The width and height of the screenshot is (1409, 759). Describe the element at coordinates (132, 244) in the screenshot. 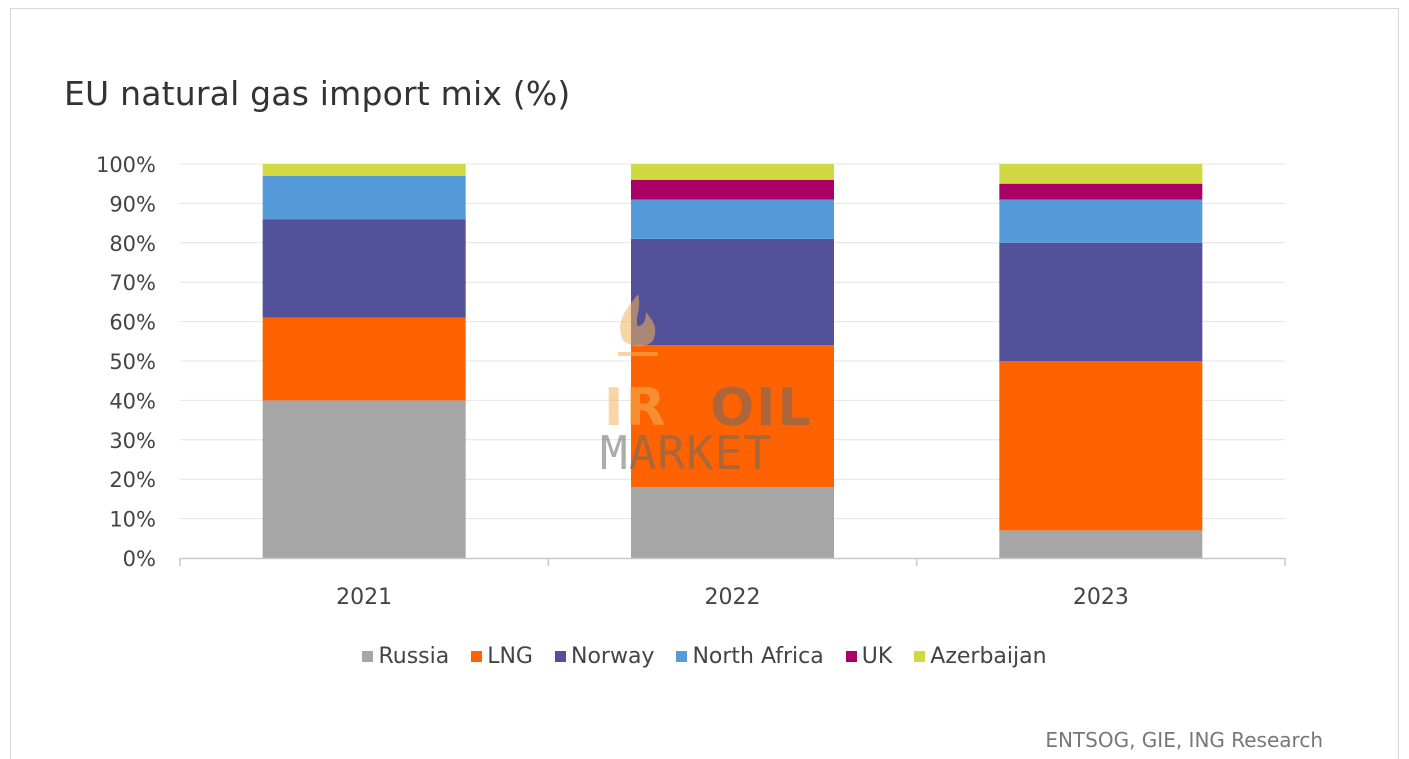

I see `y-tick-label: 80%` at that location.